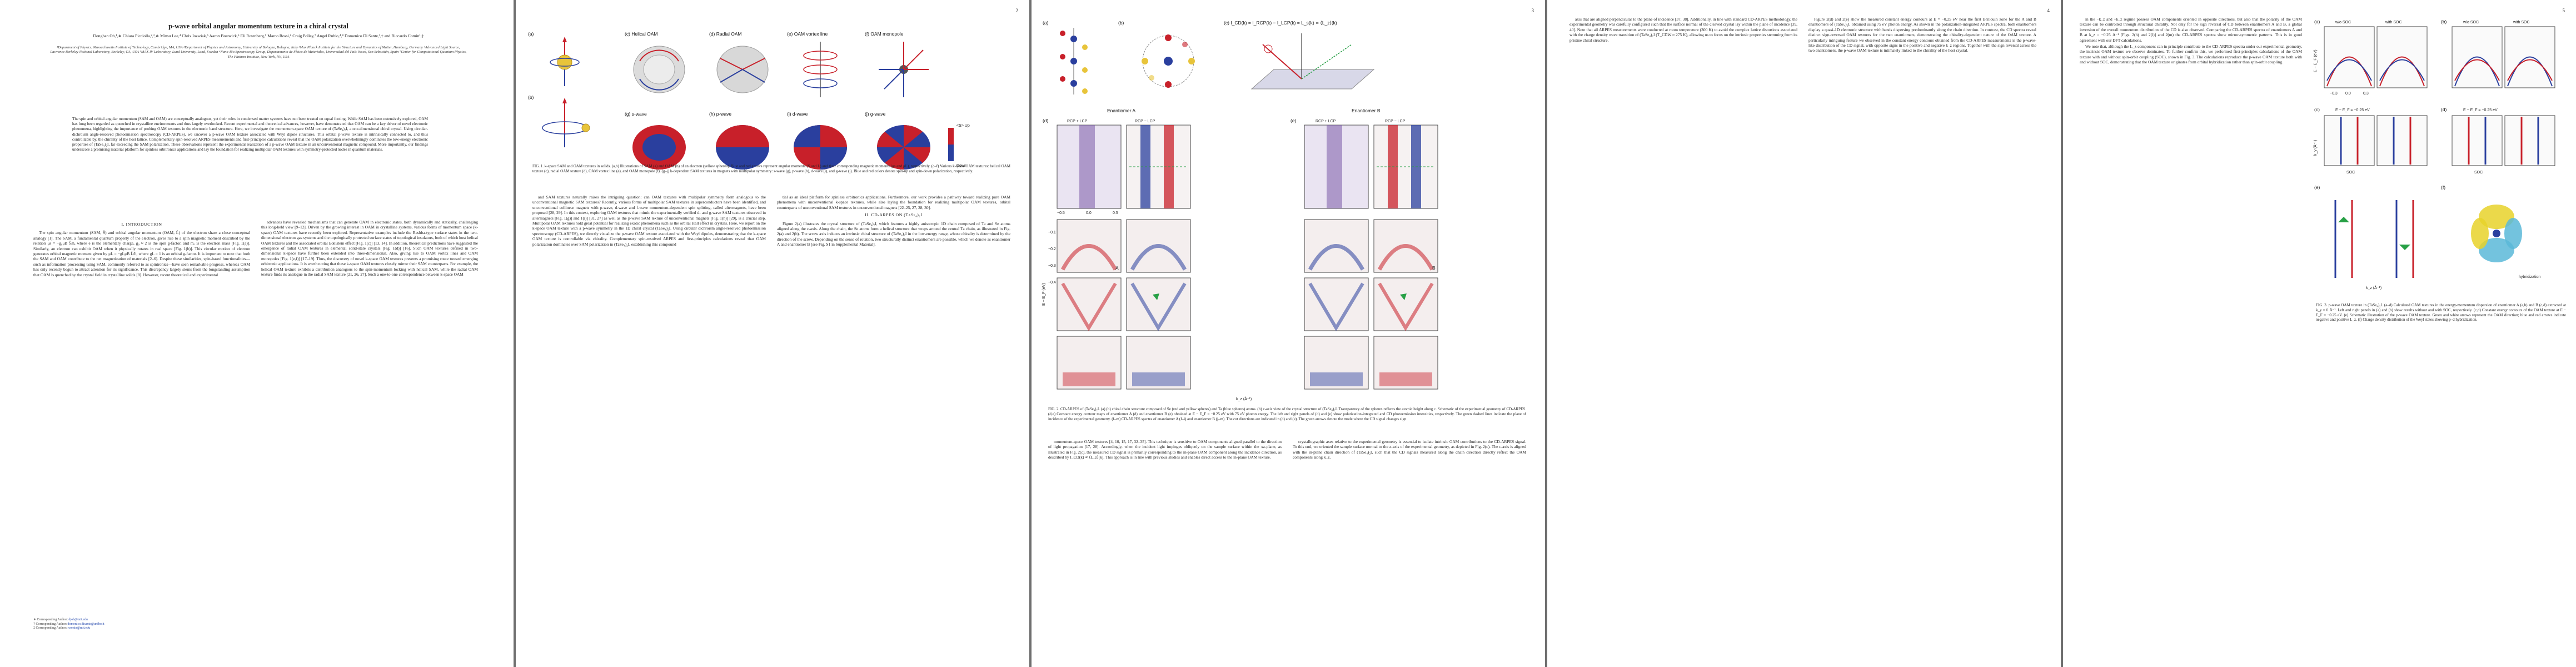 The height and width of the screenshot is (667, 2576). Describe the element at coordinates (742, 147) in the screenshot. I see `p-wave-sam-texture` at that location.